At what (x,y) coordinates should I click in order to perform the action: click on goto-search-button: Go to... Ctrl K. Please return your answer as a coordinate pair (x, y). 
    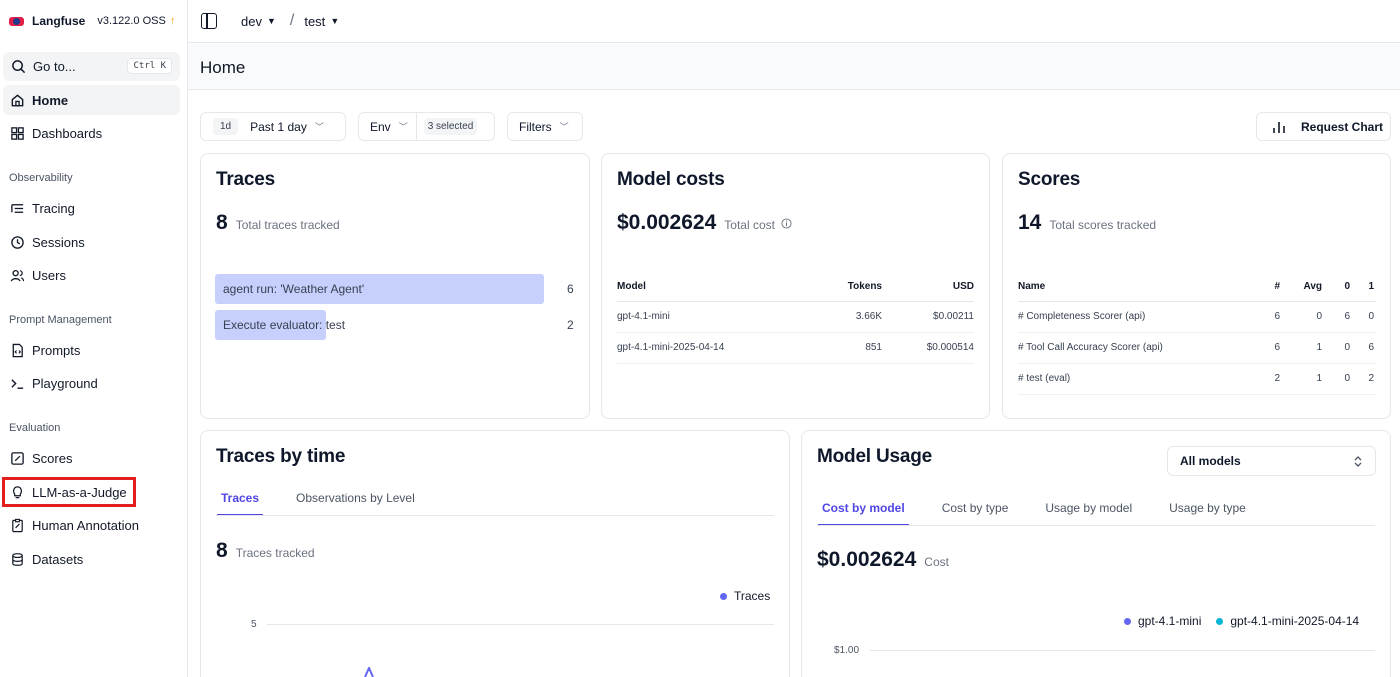
    Looking at the image, I should click on (91, 66).